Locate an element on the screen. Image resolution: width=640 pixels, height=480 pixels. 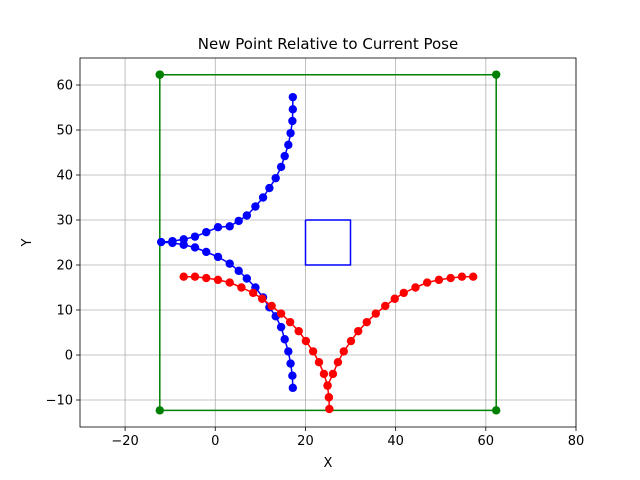
x-tick-label: 0 is located at coordinates (215, 441).